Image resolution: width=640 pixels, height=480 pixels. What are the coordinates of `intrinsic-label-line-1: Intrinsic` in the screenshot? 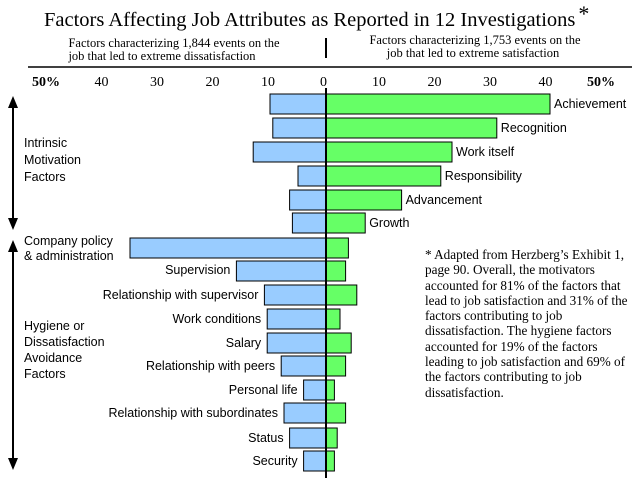 It's located at (45, 143).